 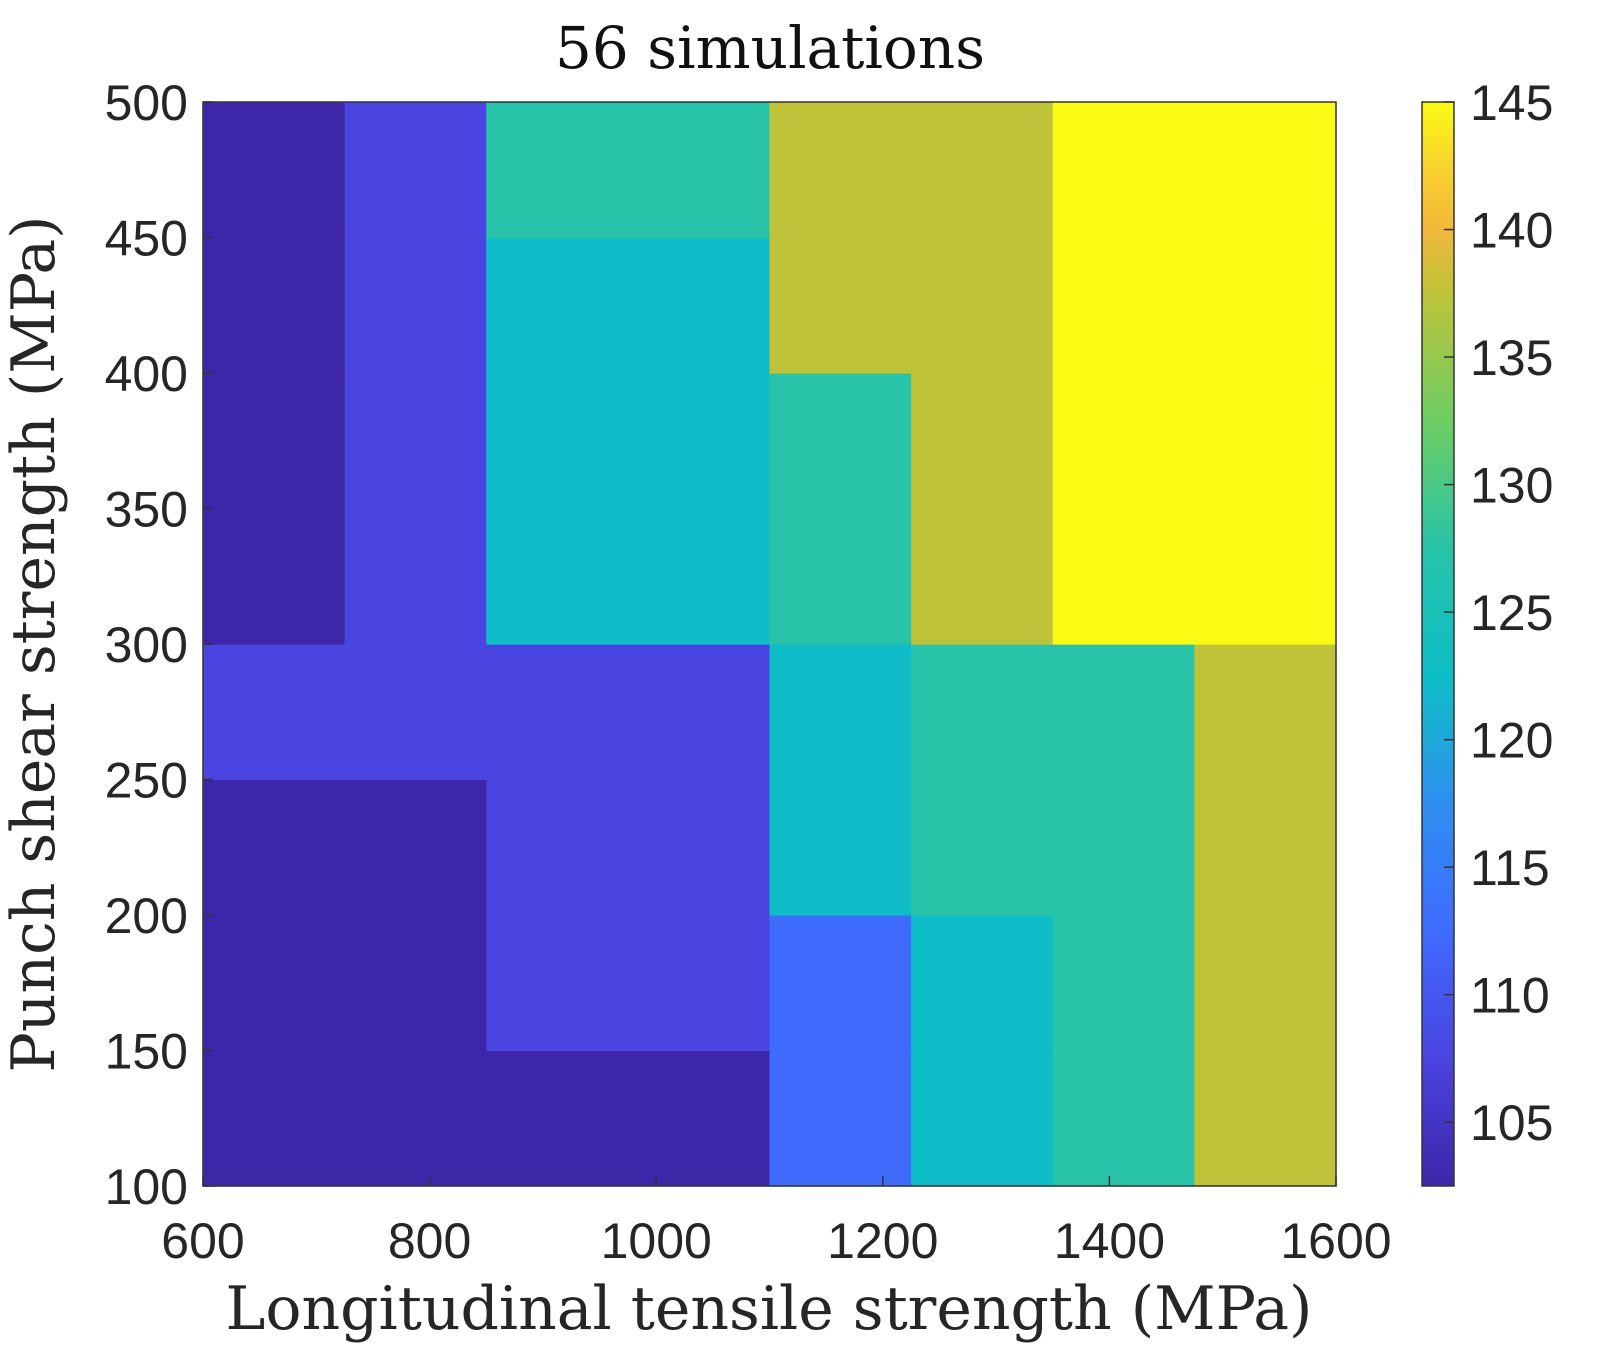 I want to click on colorbar-tick-label: 145, so click(x=1511, y=103).